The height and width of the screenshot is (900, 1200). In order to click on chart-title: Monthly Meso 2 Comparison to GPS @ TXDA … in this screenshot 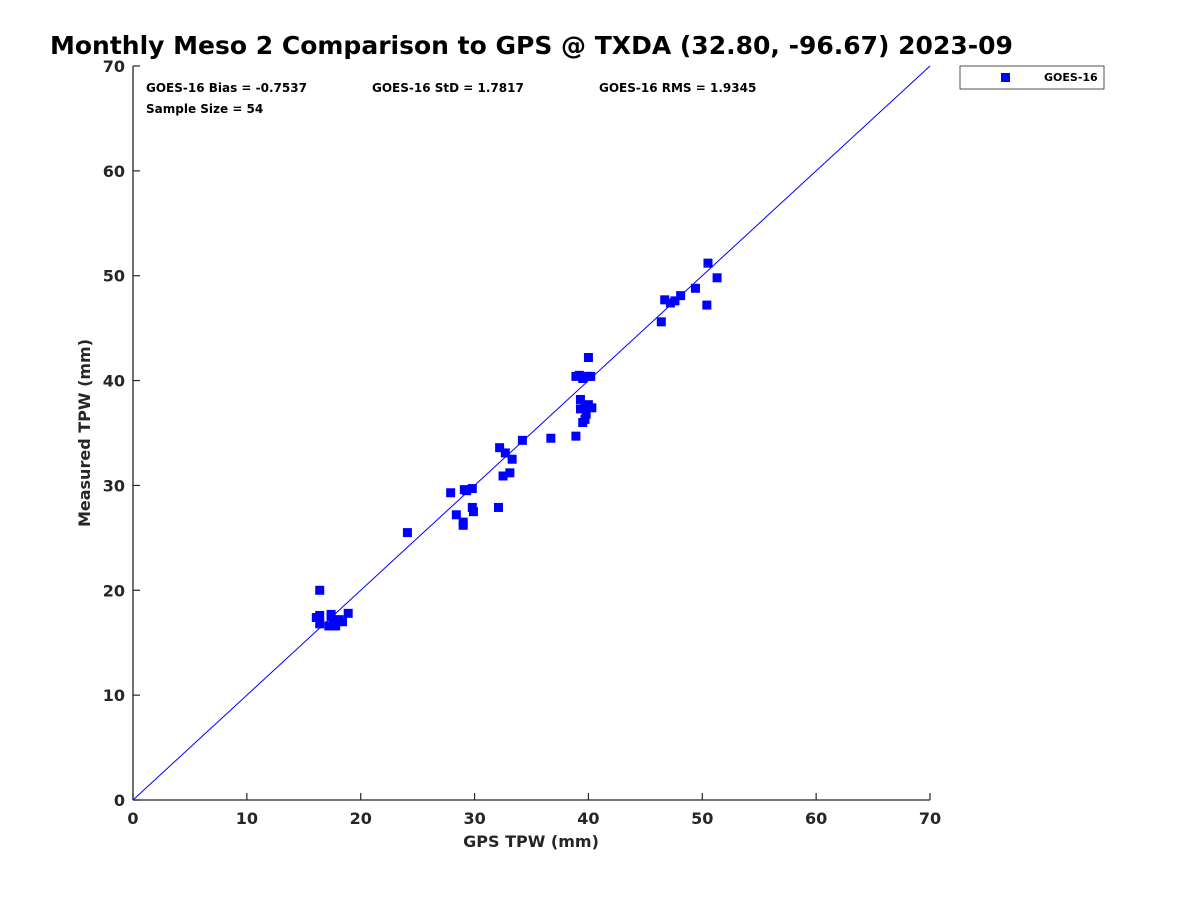, I will do `click(531, 45)`.